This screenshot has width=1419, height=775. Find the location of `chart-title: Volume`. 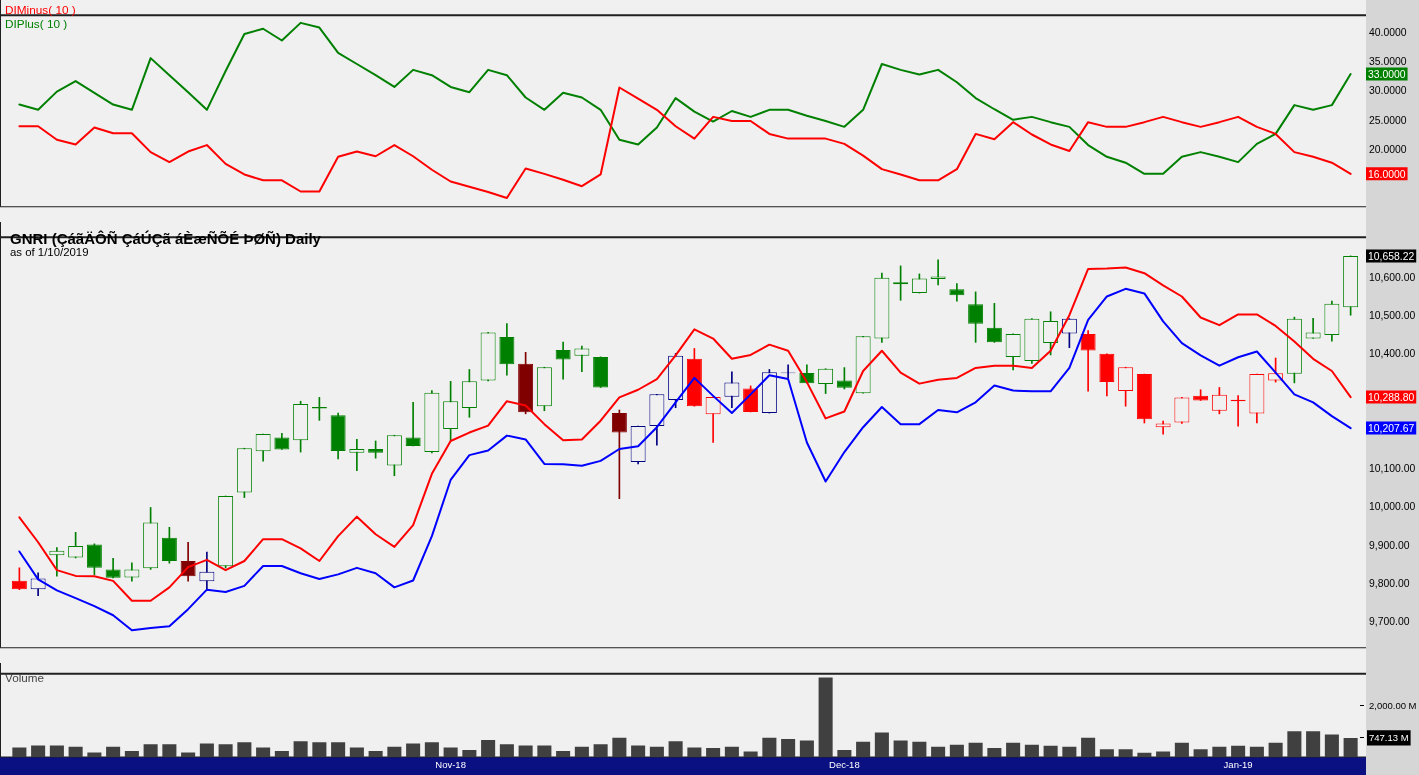

chart-title: Volume is located at coordinates (24, 678).